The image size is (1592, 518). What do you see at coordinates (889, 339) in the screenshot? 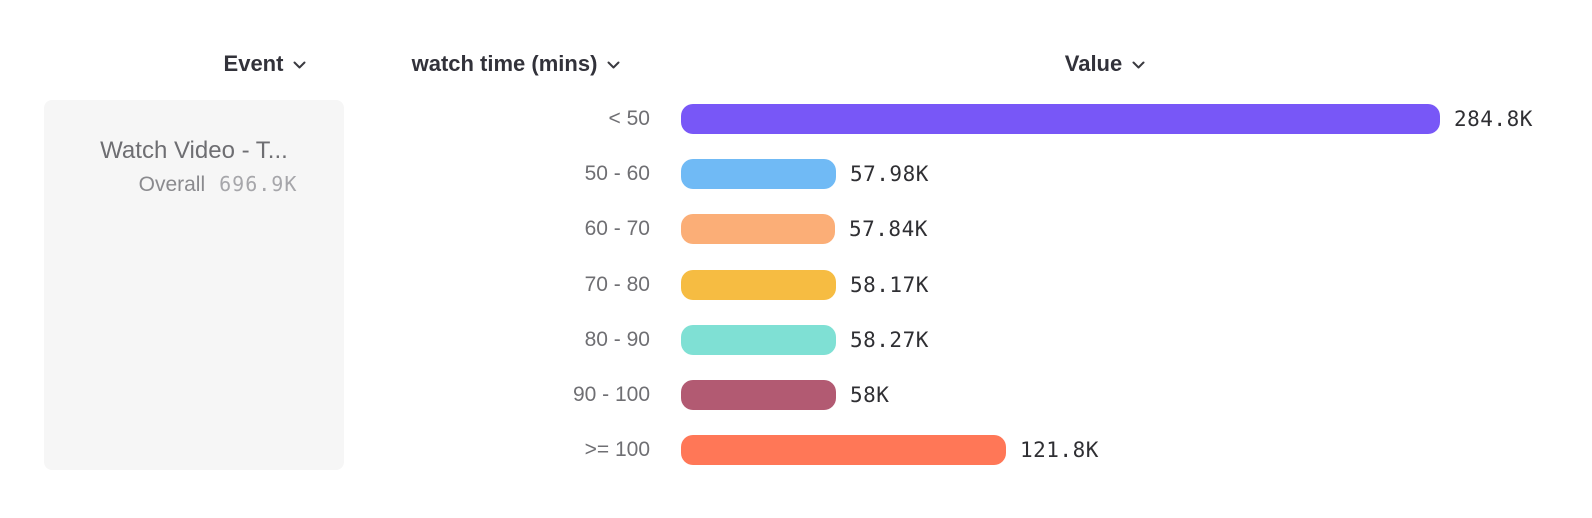
I see `value-label: 58.27K` at bounding box center [889, 339].